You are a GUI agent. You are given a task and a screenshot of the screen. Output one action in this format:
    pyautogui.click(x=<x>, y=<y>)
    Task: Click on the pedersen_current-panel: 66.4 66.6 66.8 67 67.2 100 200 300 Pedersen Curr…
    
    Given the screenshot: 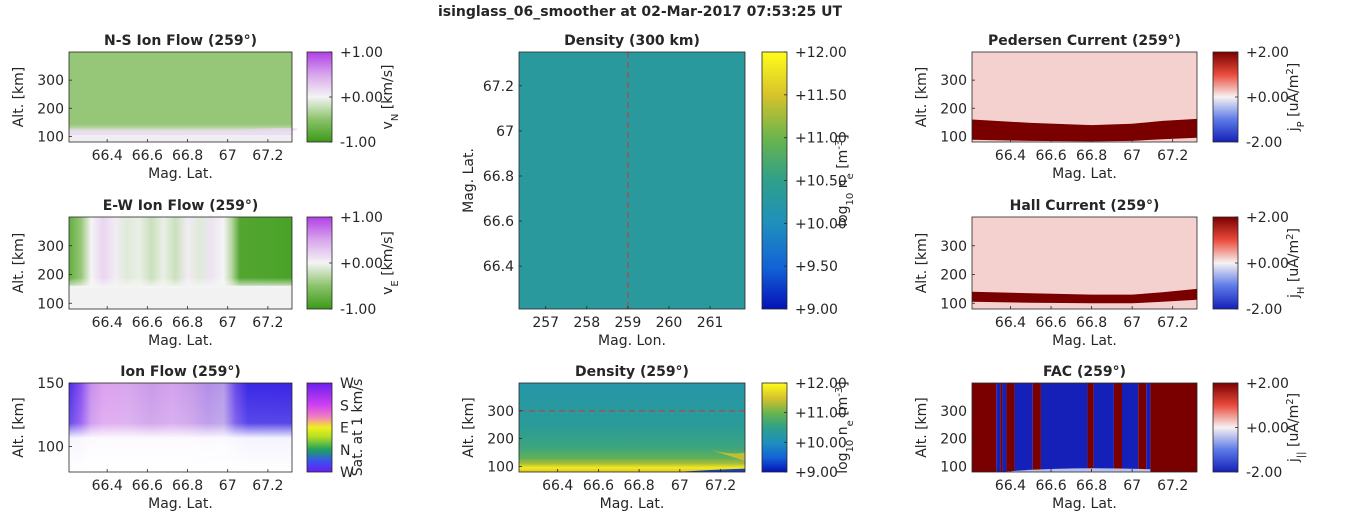 What is the action you would take?
    pyautogui.click(x=1110, y=107)
    